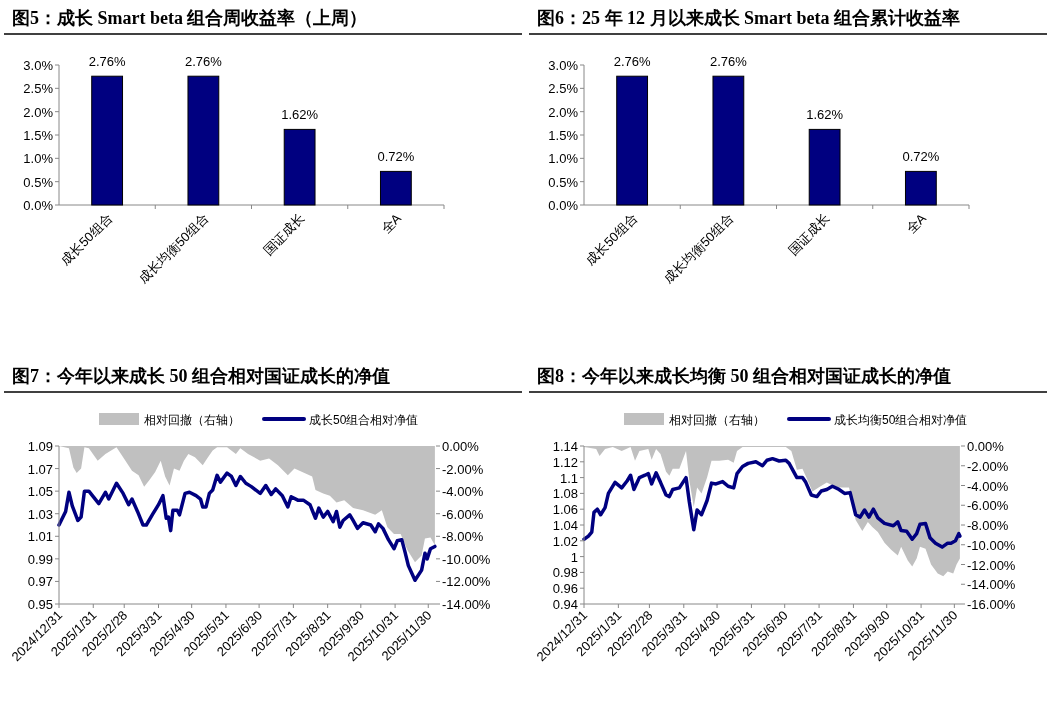 This screenshot has height=717, width=1049. What do you see at coordinates (40, 582) in the screenshot?
I see `y-tick-label: 0.97` at bounding box center [40, 582].